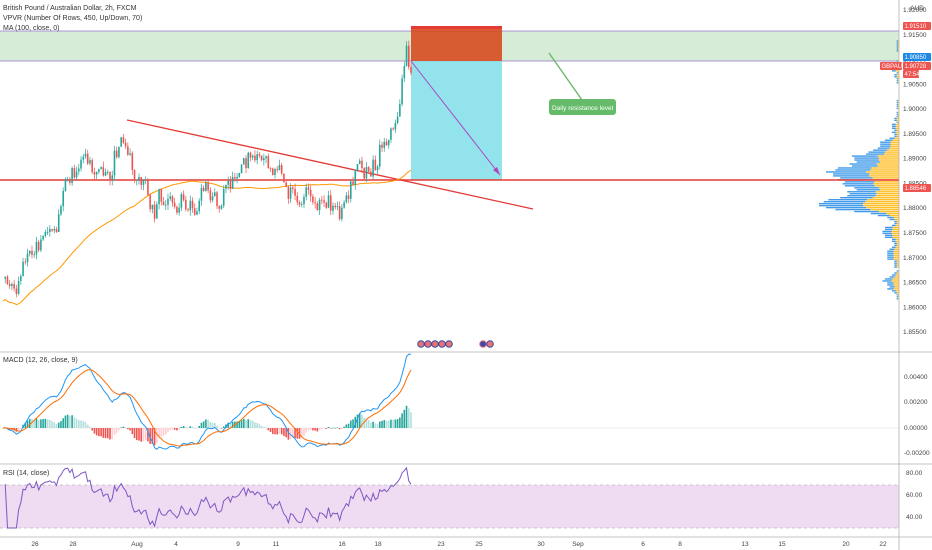  I want to click on economic-events, so click(455, 344).